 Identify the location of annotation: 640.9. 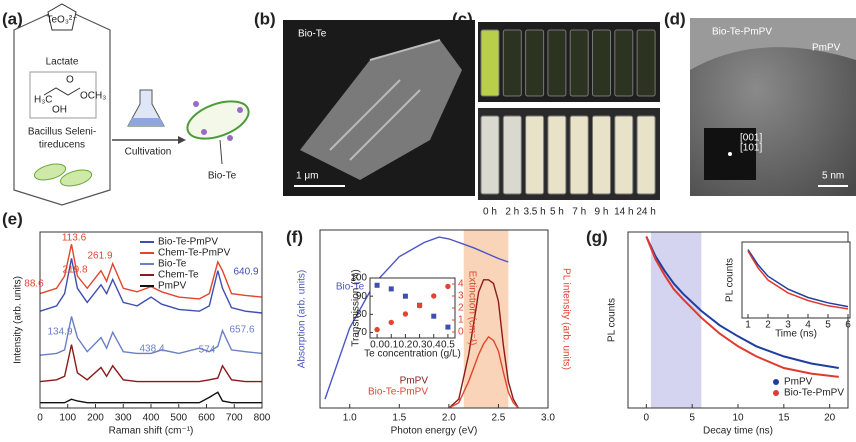
(245, 272).